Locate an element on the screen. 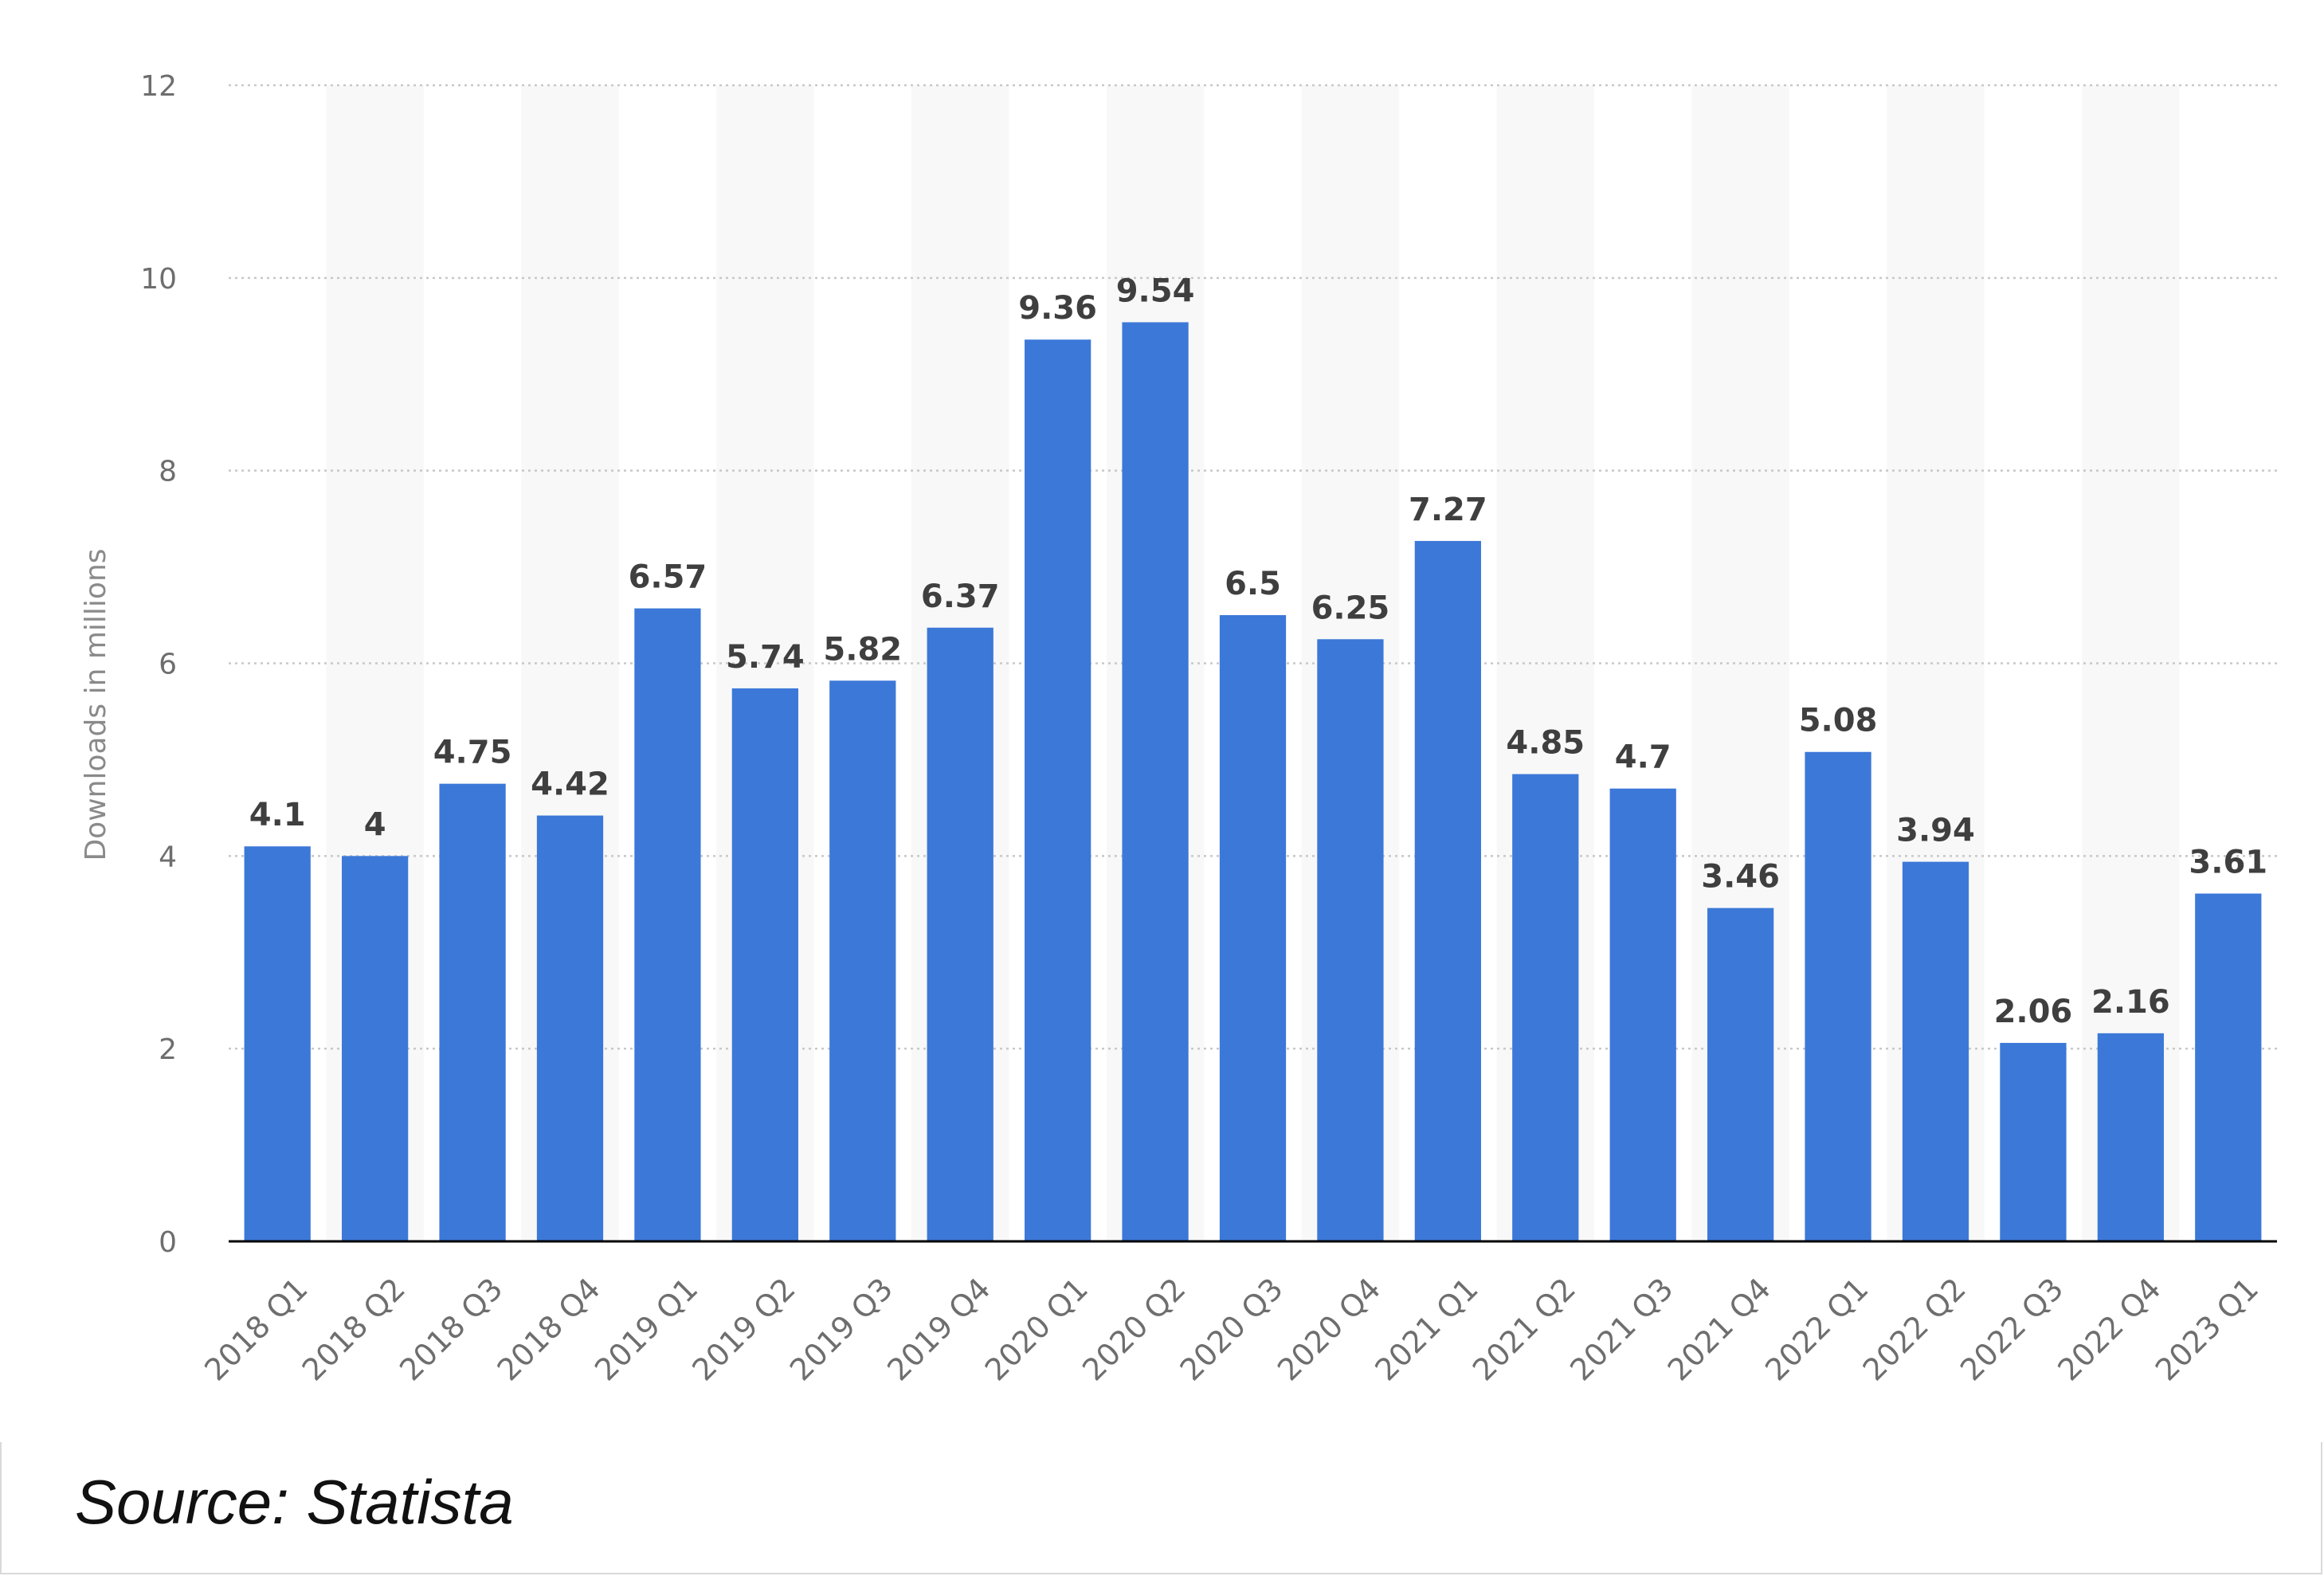 Image resolution: width=2324 pixels, height=1576 pixels. data-label: 4.75 is located at coordinates (472, 753).